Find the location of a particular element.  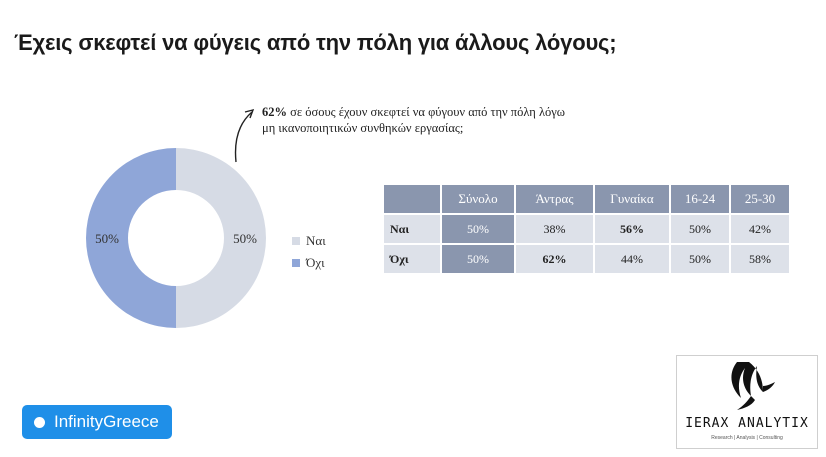

table-cell: 38% is located at coordinates (554, 229).